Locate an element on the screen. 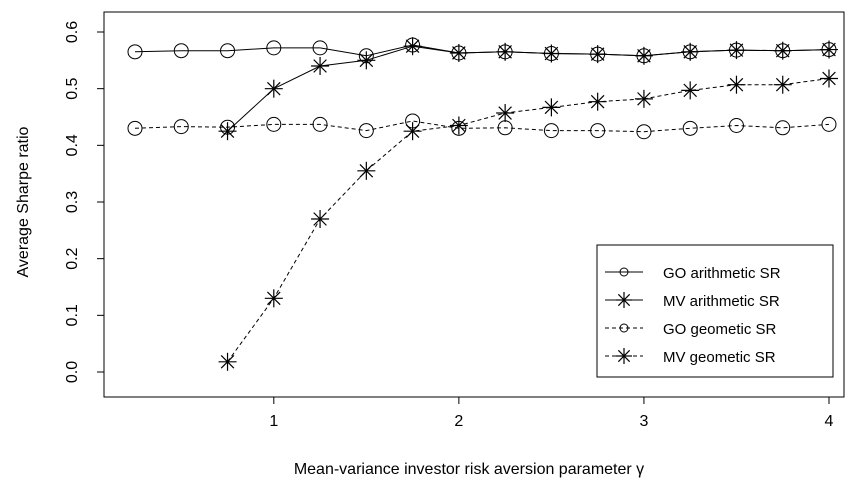  y-tick-label: 0.1 is located at coordinates (72, 315).